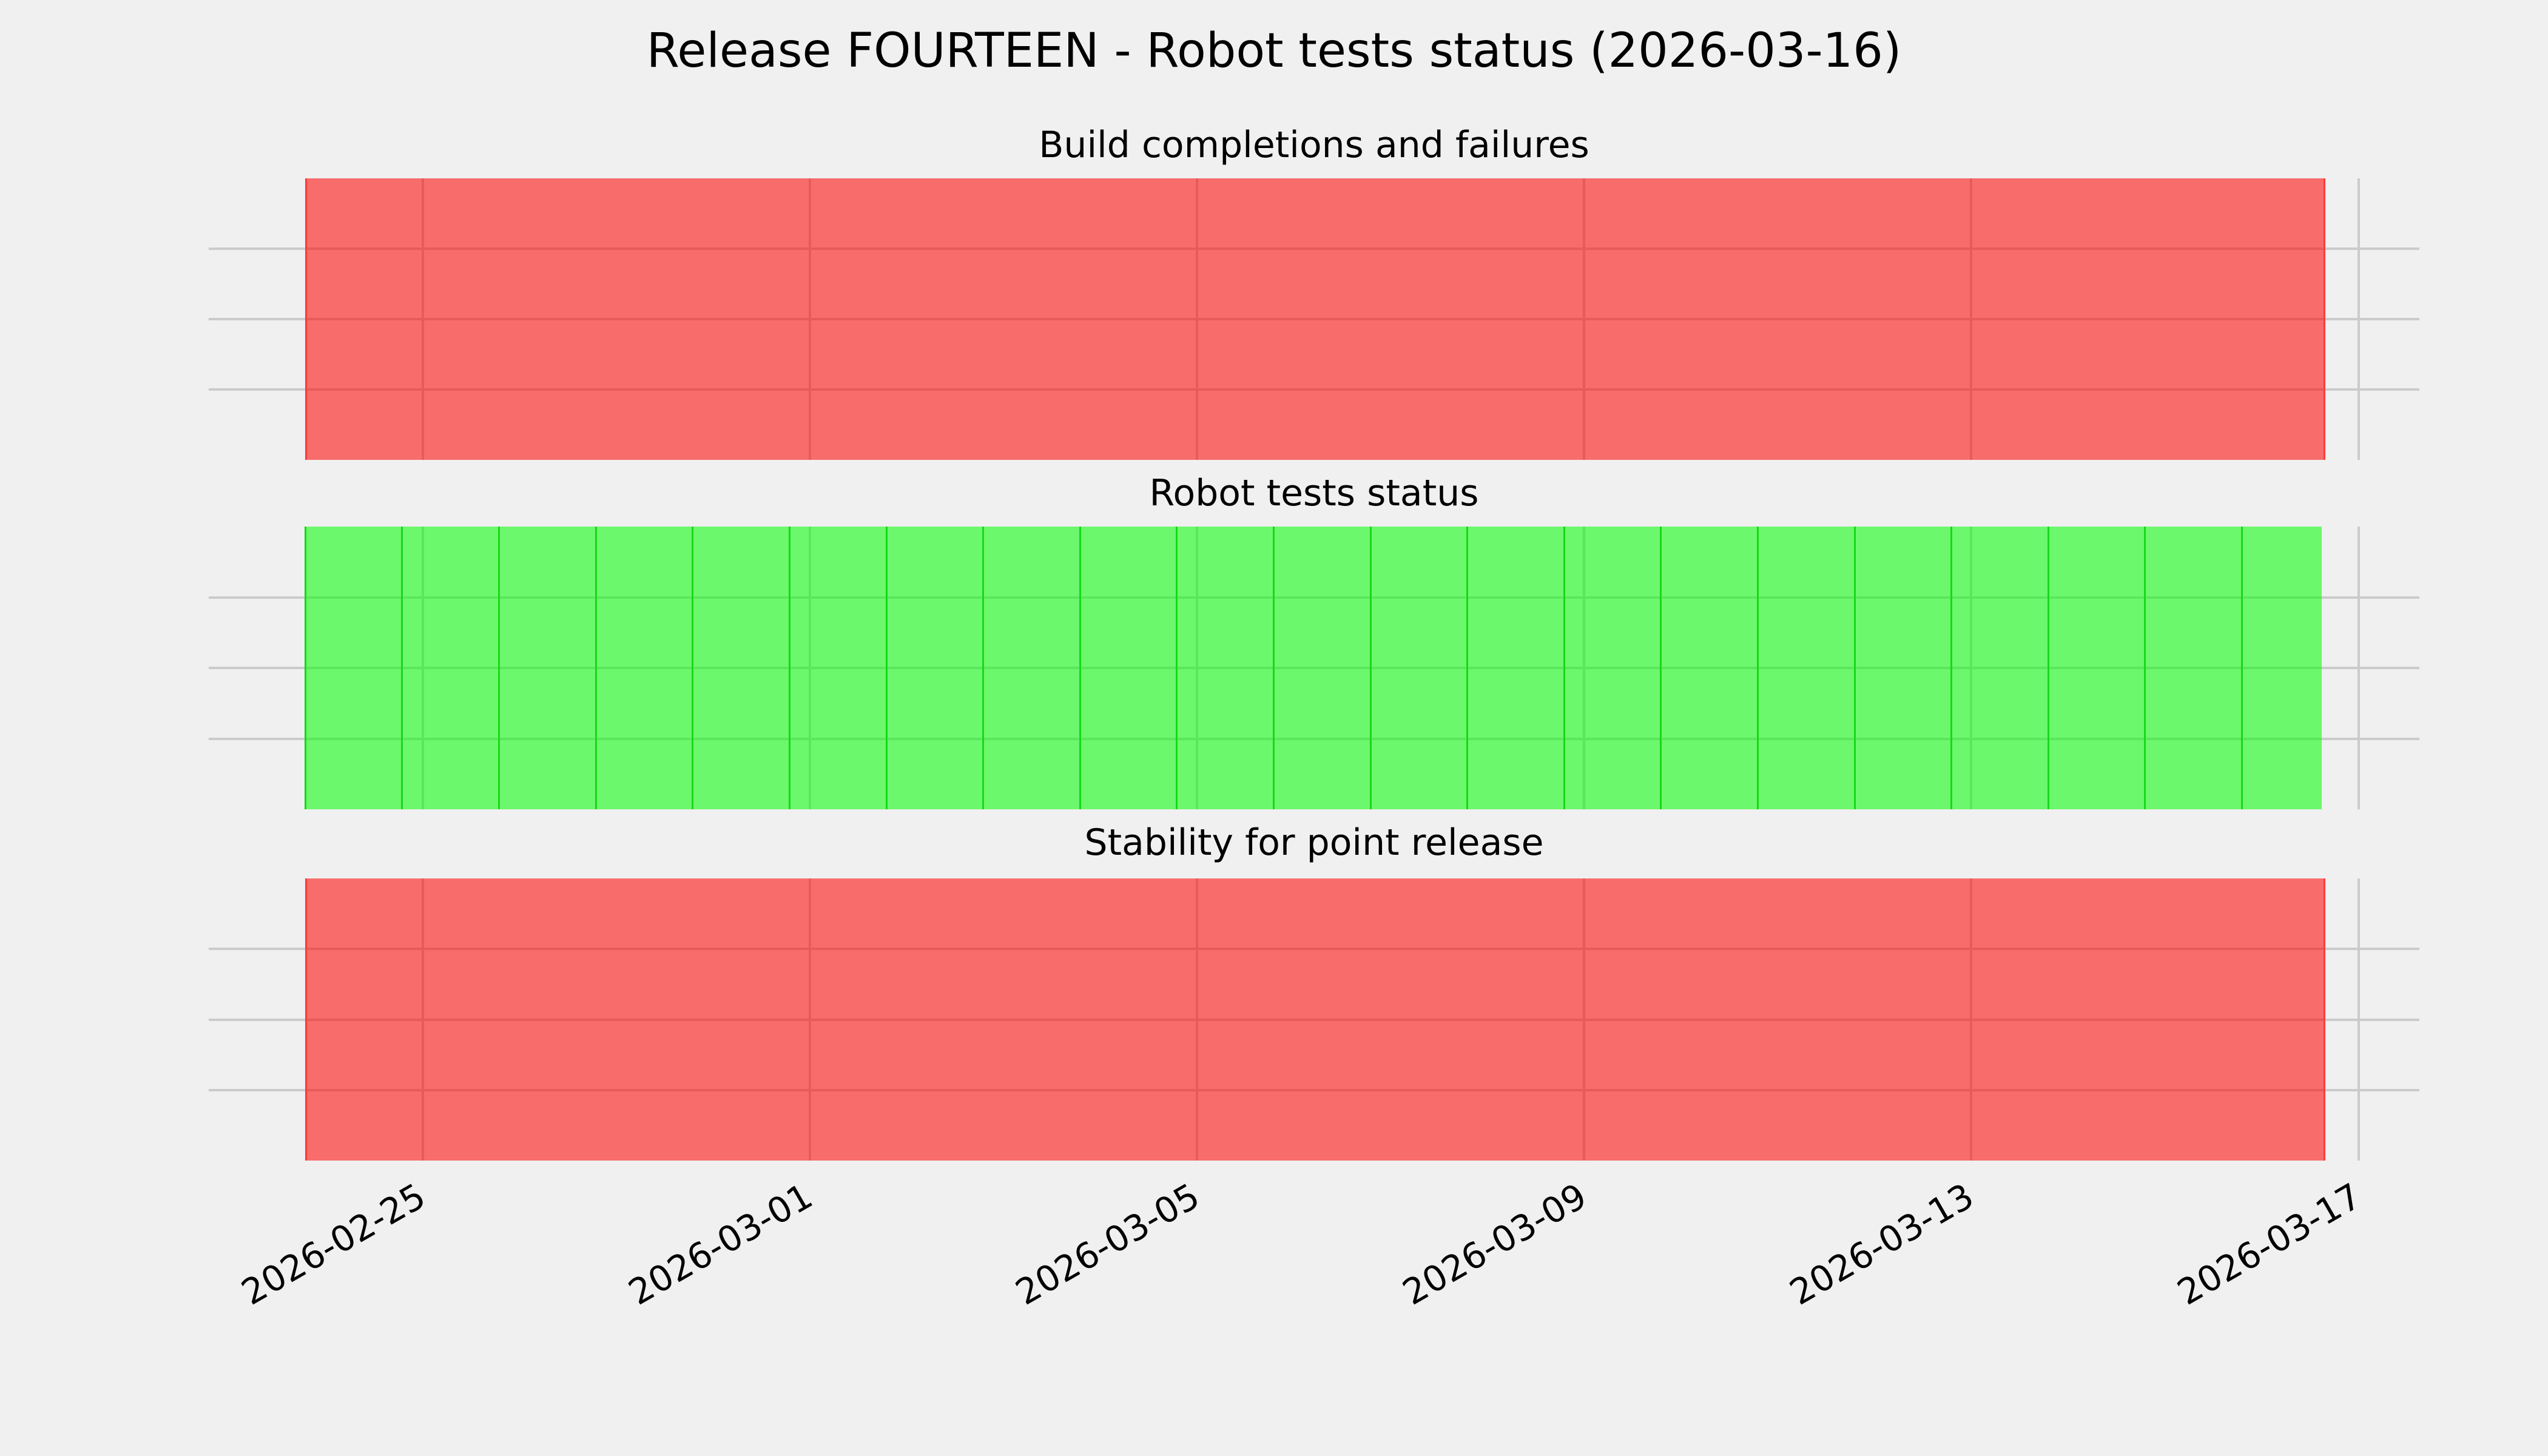 This screenshot has height=1456, width=2548. I want to click on x-tick-label: 2026-02-25, so click(333, 1244).